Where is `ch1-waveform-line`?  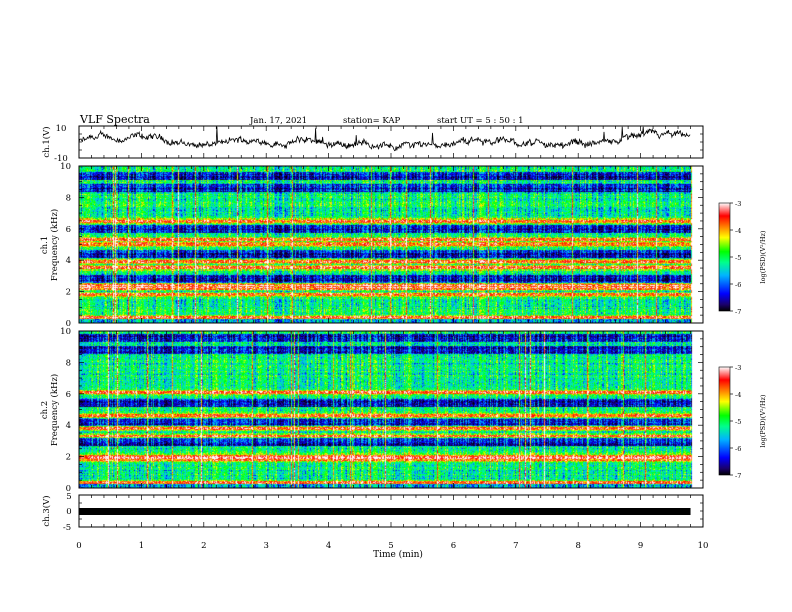
ch1-waveform-line is located at coordinates (384, 139).